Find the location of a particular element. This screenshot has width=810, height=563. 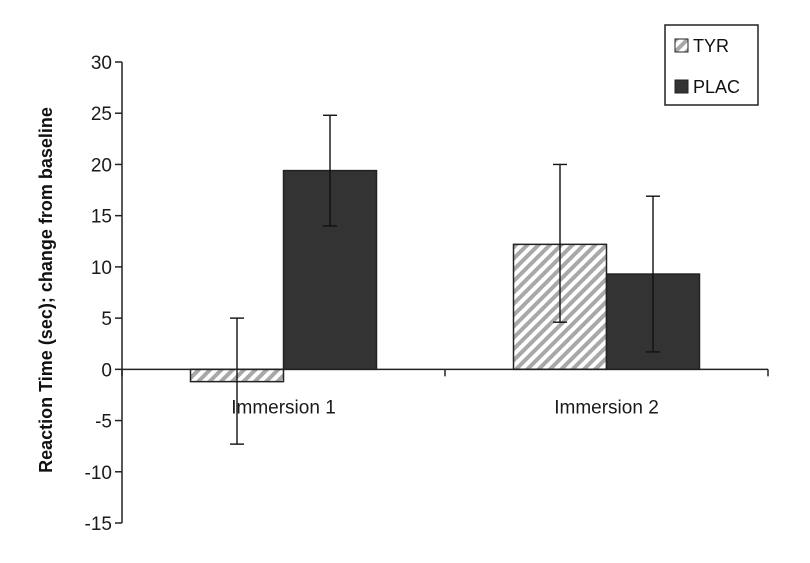

y-tick-label: 25 is located at coordinates (101, 114).